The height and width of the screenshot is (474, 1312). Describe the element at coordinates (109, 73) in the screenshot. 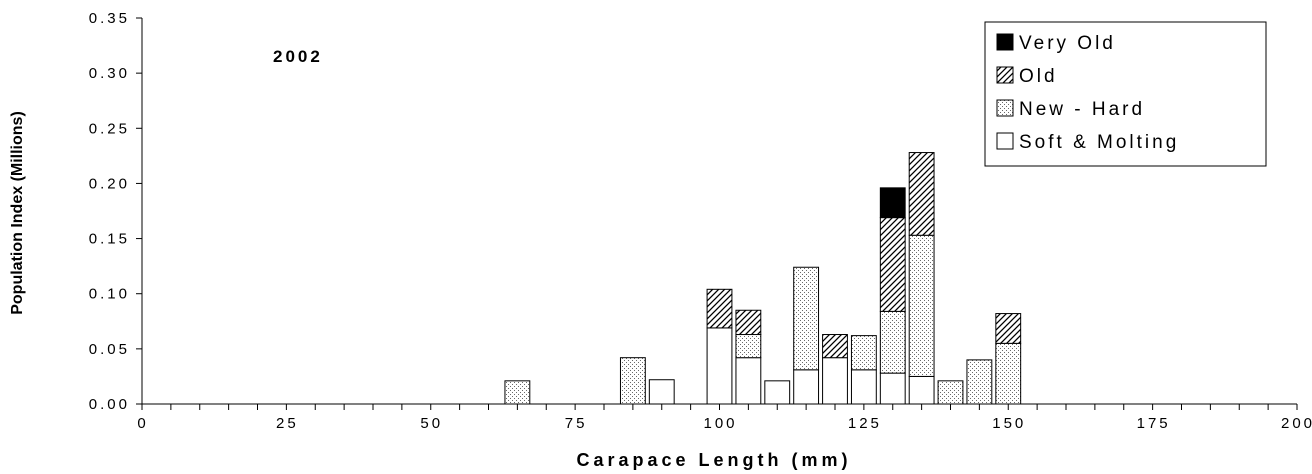

I see `y-tick-label: 0.30` at that location.